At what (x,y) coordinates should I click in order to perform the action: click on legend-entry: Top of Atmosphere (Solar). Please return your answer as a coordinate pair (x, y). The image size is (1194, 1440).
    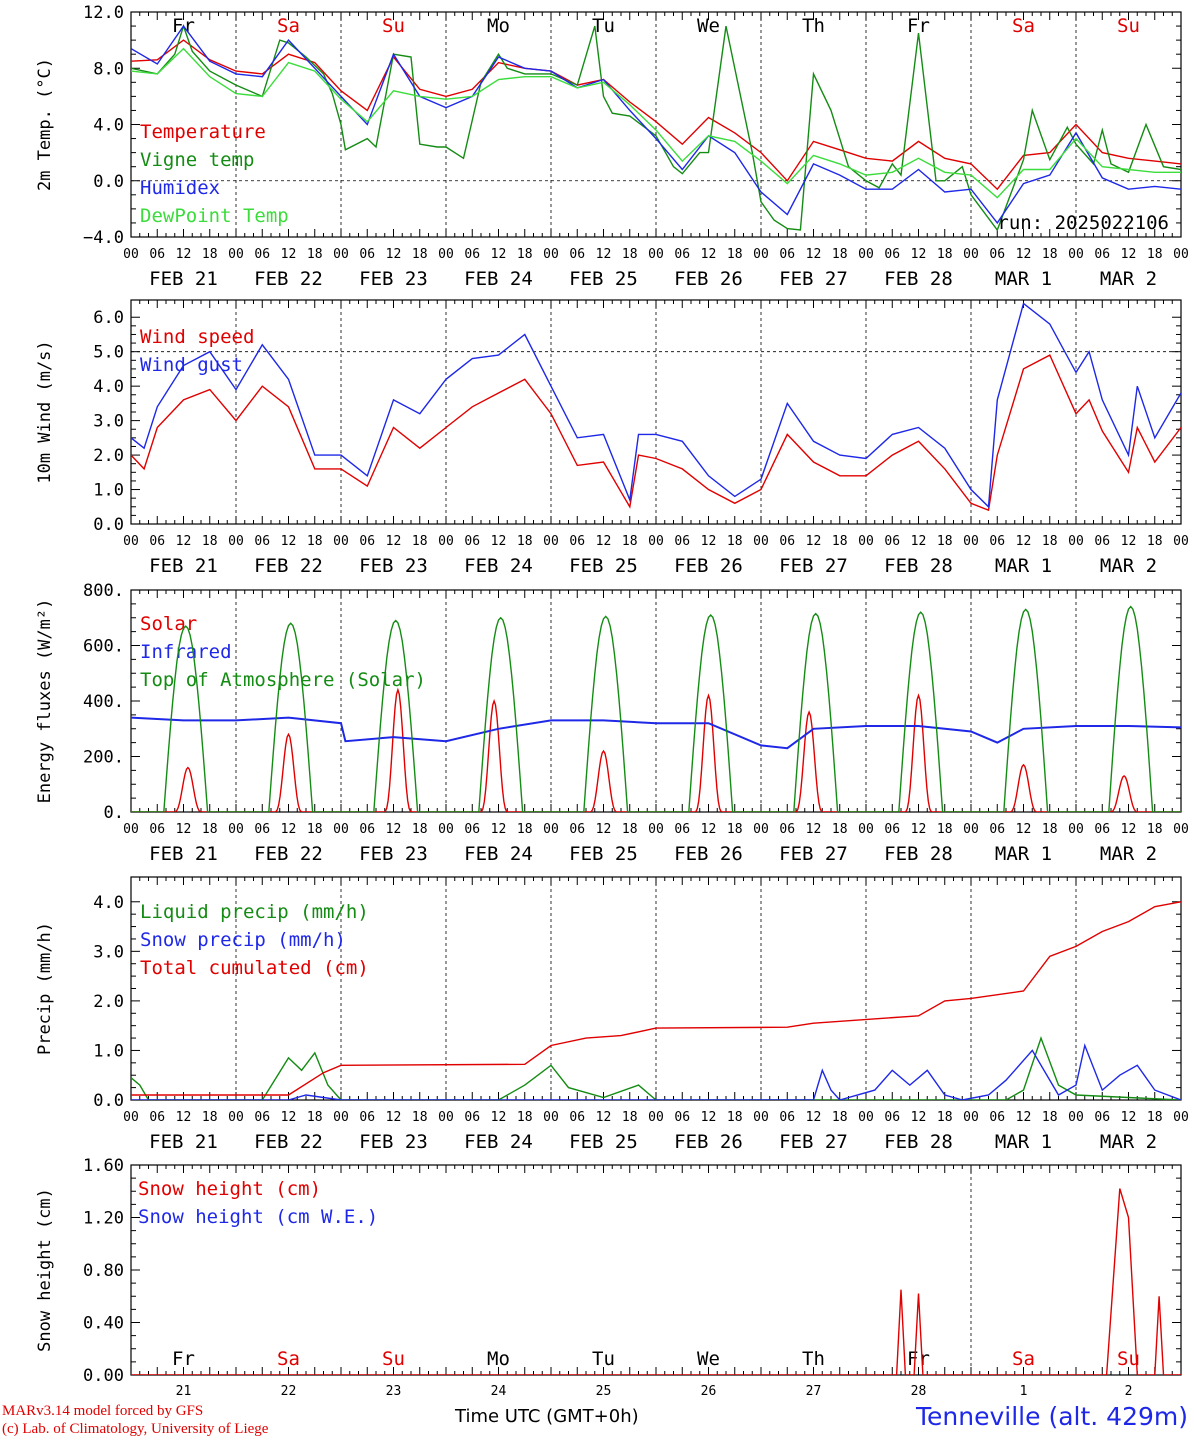
    Looking at the image, I should click on (283, 680).